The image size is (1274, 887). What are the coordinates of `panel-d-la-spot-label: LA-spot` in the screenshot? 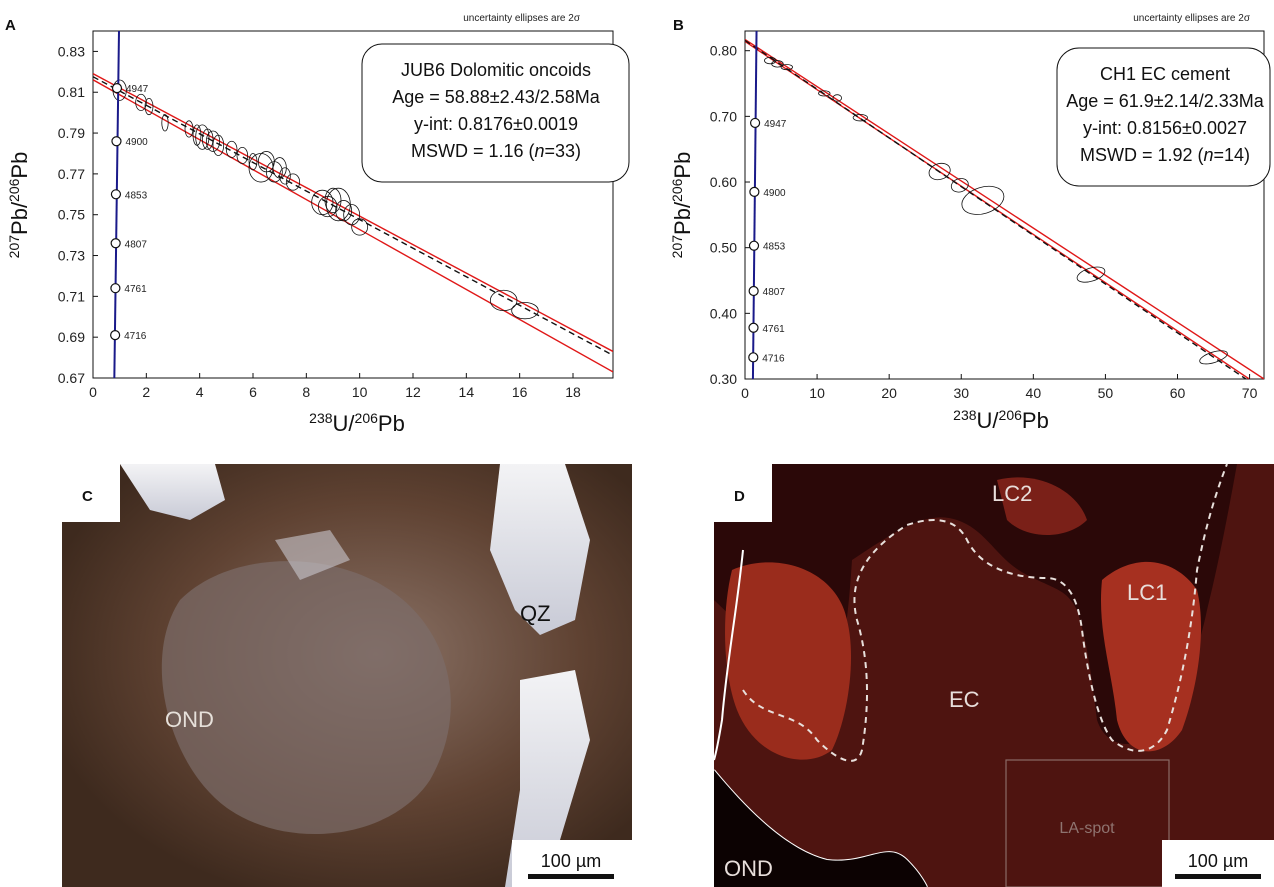 It's located at (1087, 828).